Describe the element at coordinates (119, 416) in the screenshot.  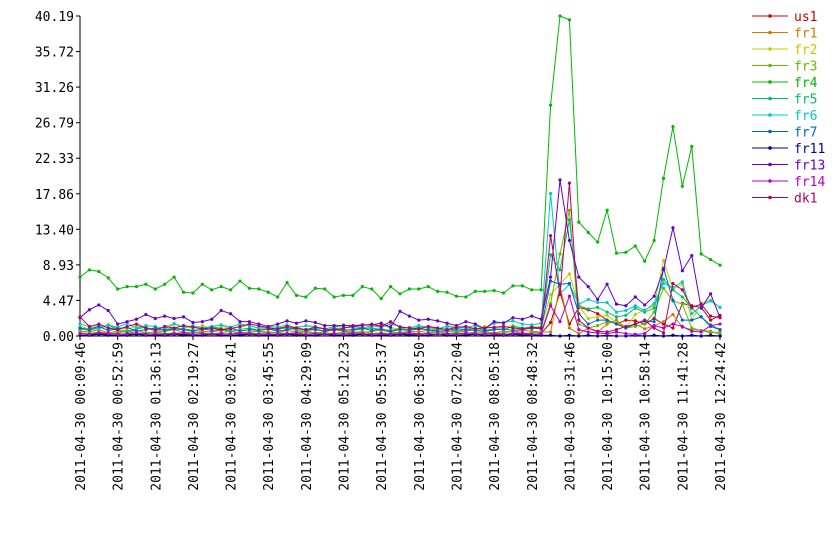
I see `x-tick-label: 2011-04-30 00:52:59` at that location.